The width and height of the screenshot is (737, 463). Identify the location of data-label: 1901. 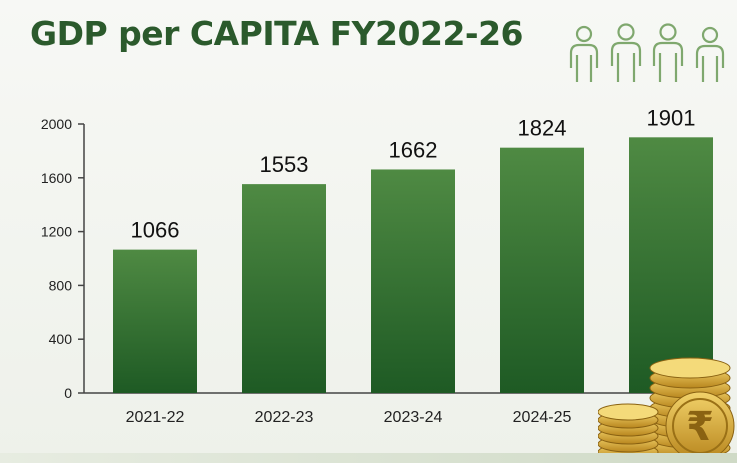
(671, 117).